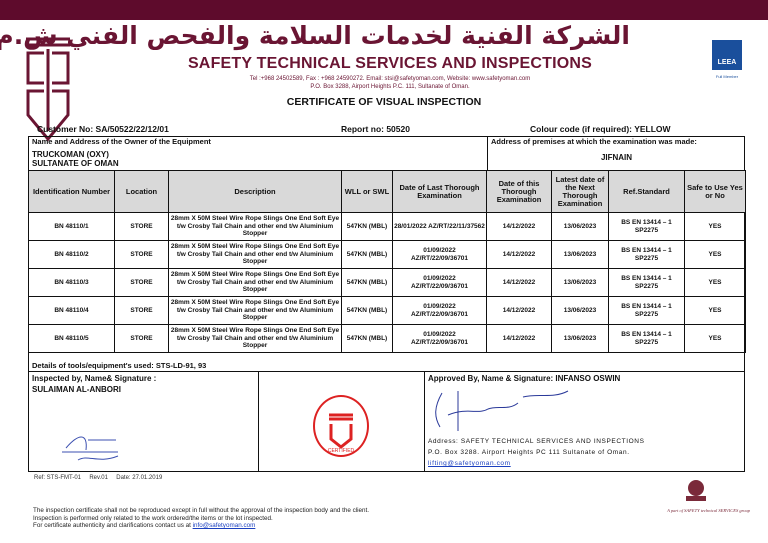  I want to click on leea-logo: LEEA Full Member, so click(727, 59).